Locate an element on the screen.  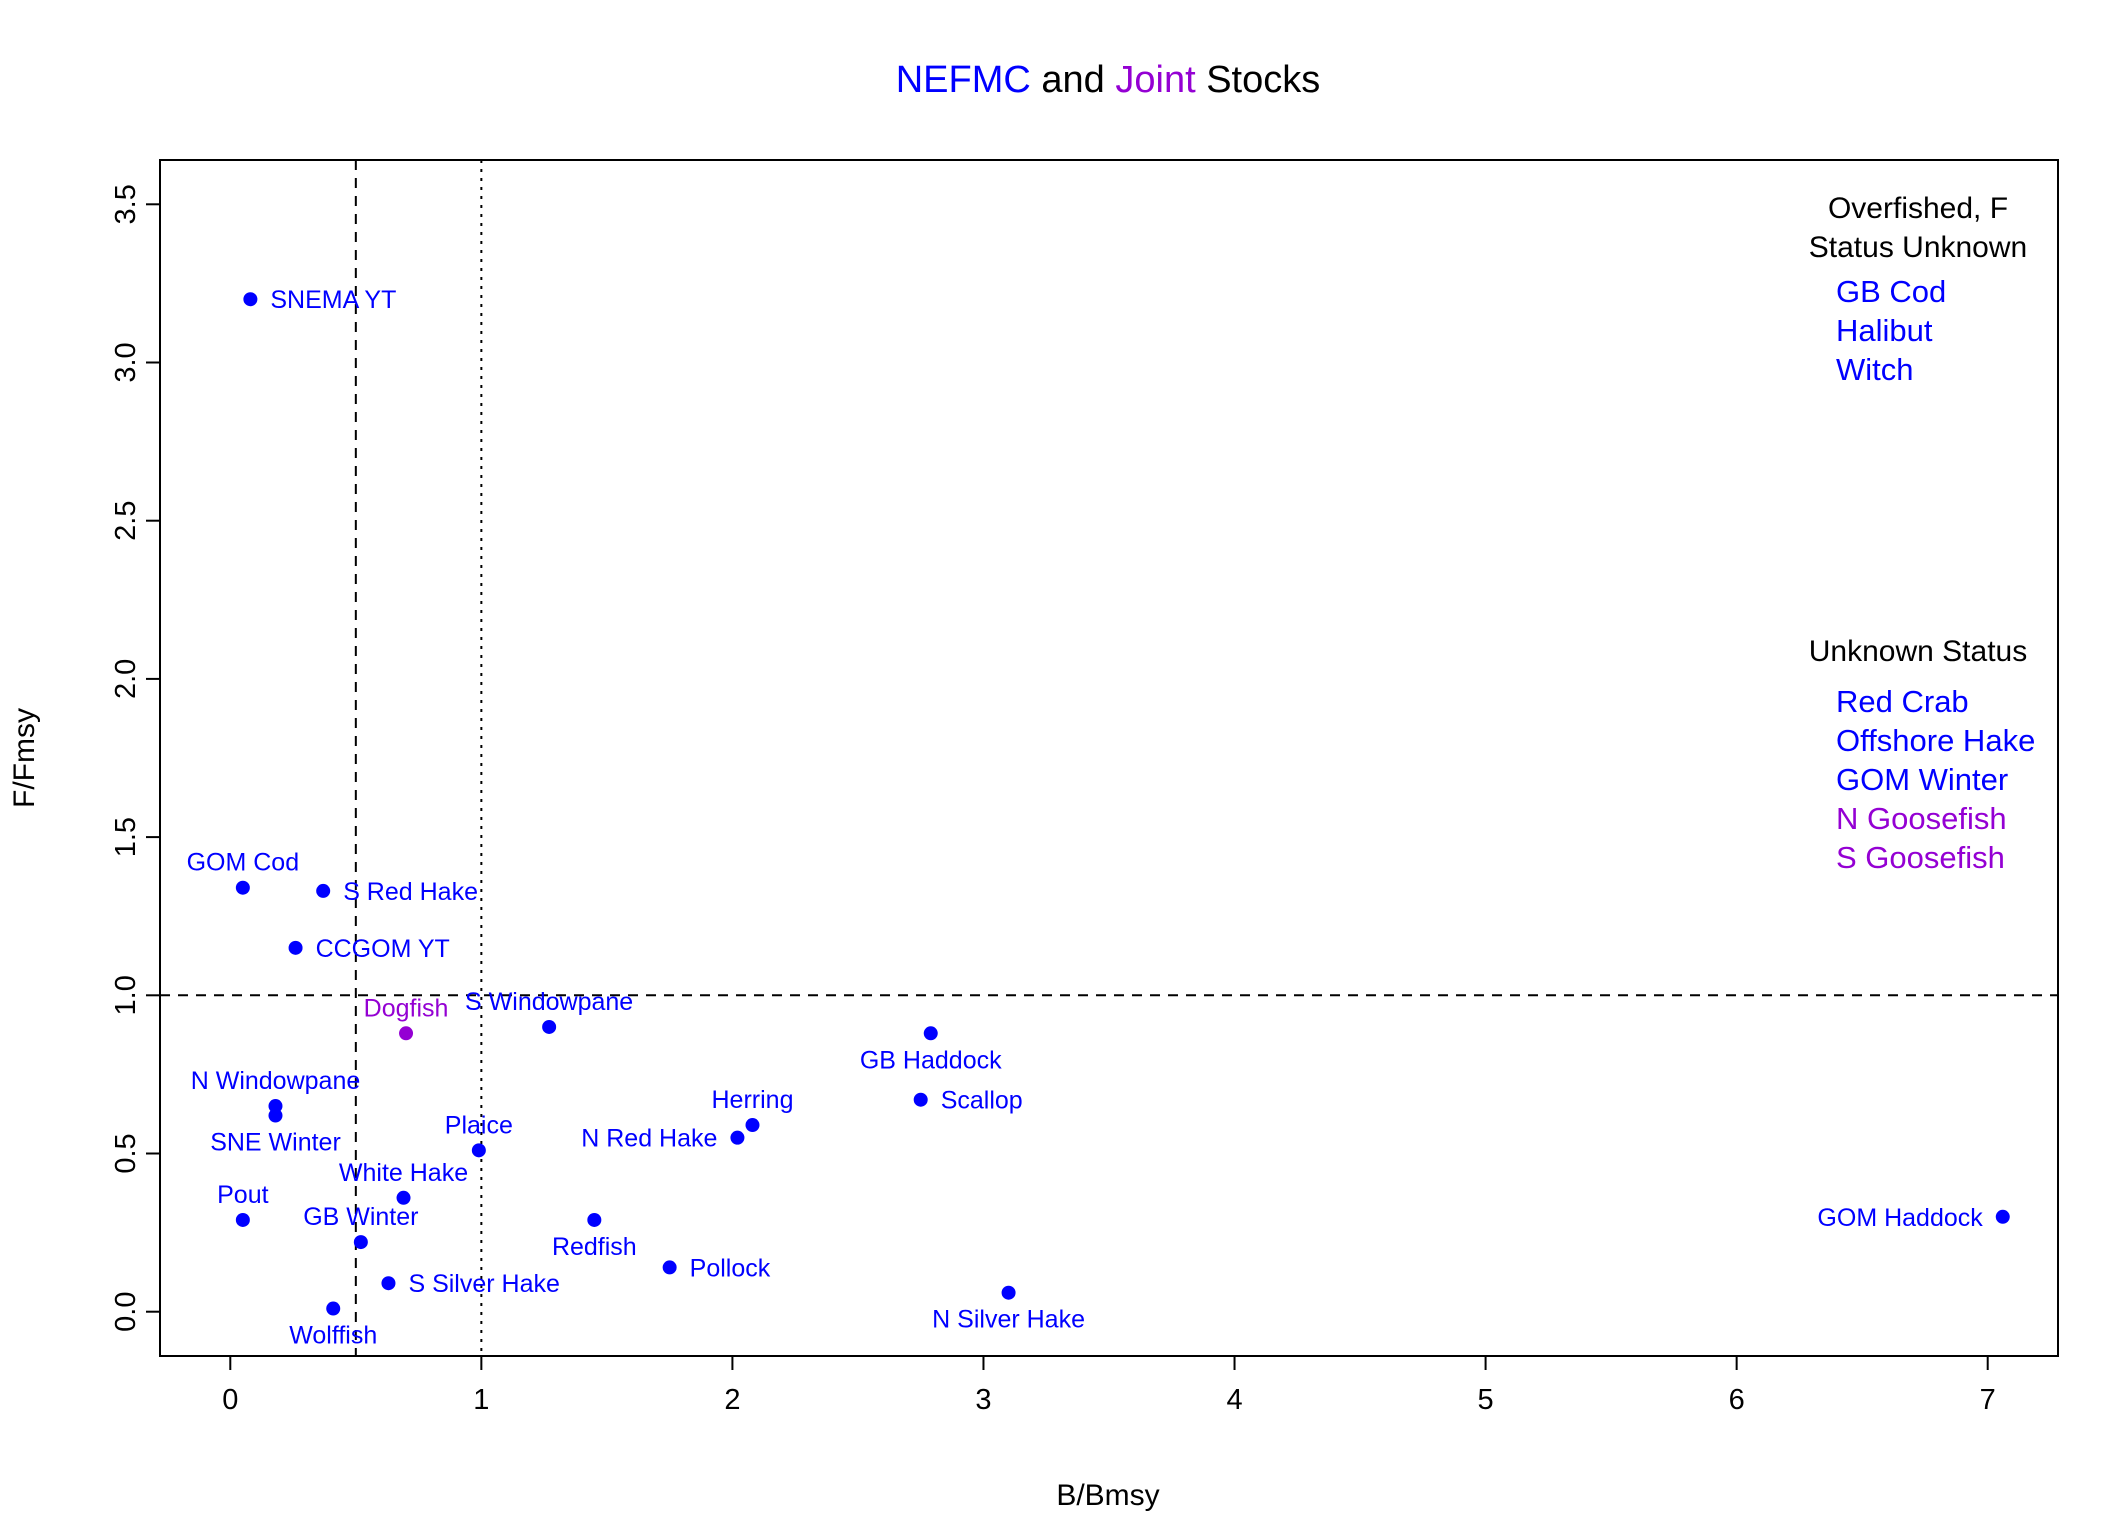
x-tick-label: 0 is located at coordinates (230, 1400).